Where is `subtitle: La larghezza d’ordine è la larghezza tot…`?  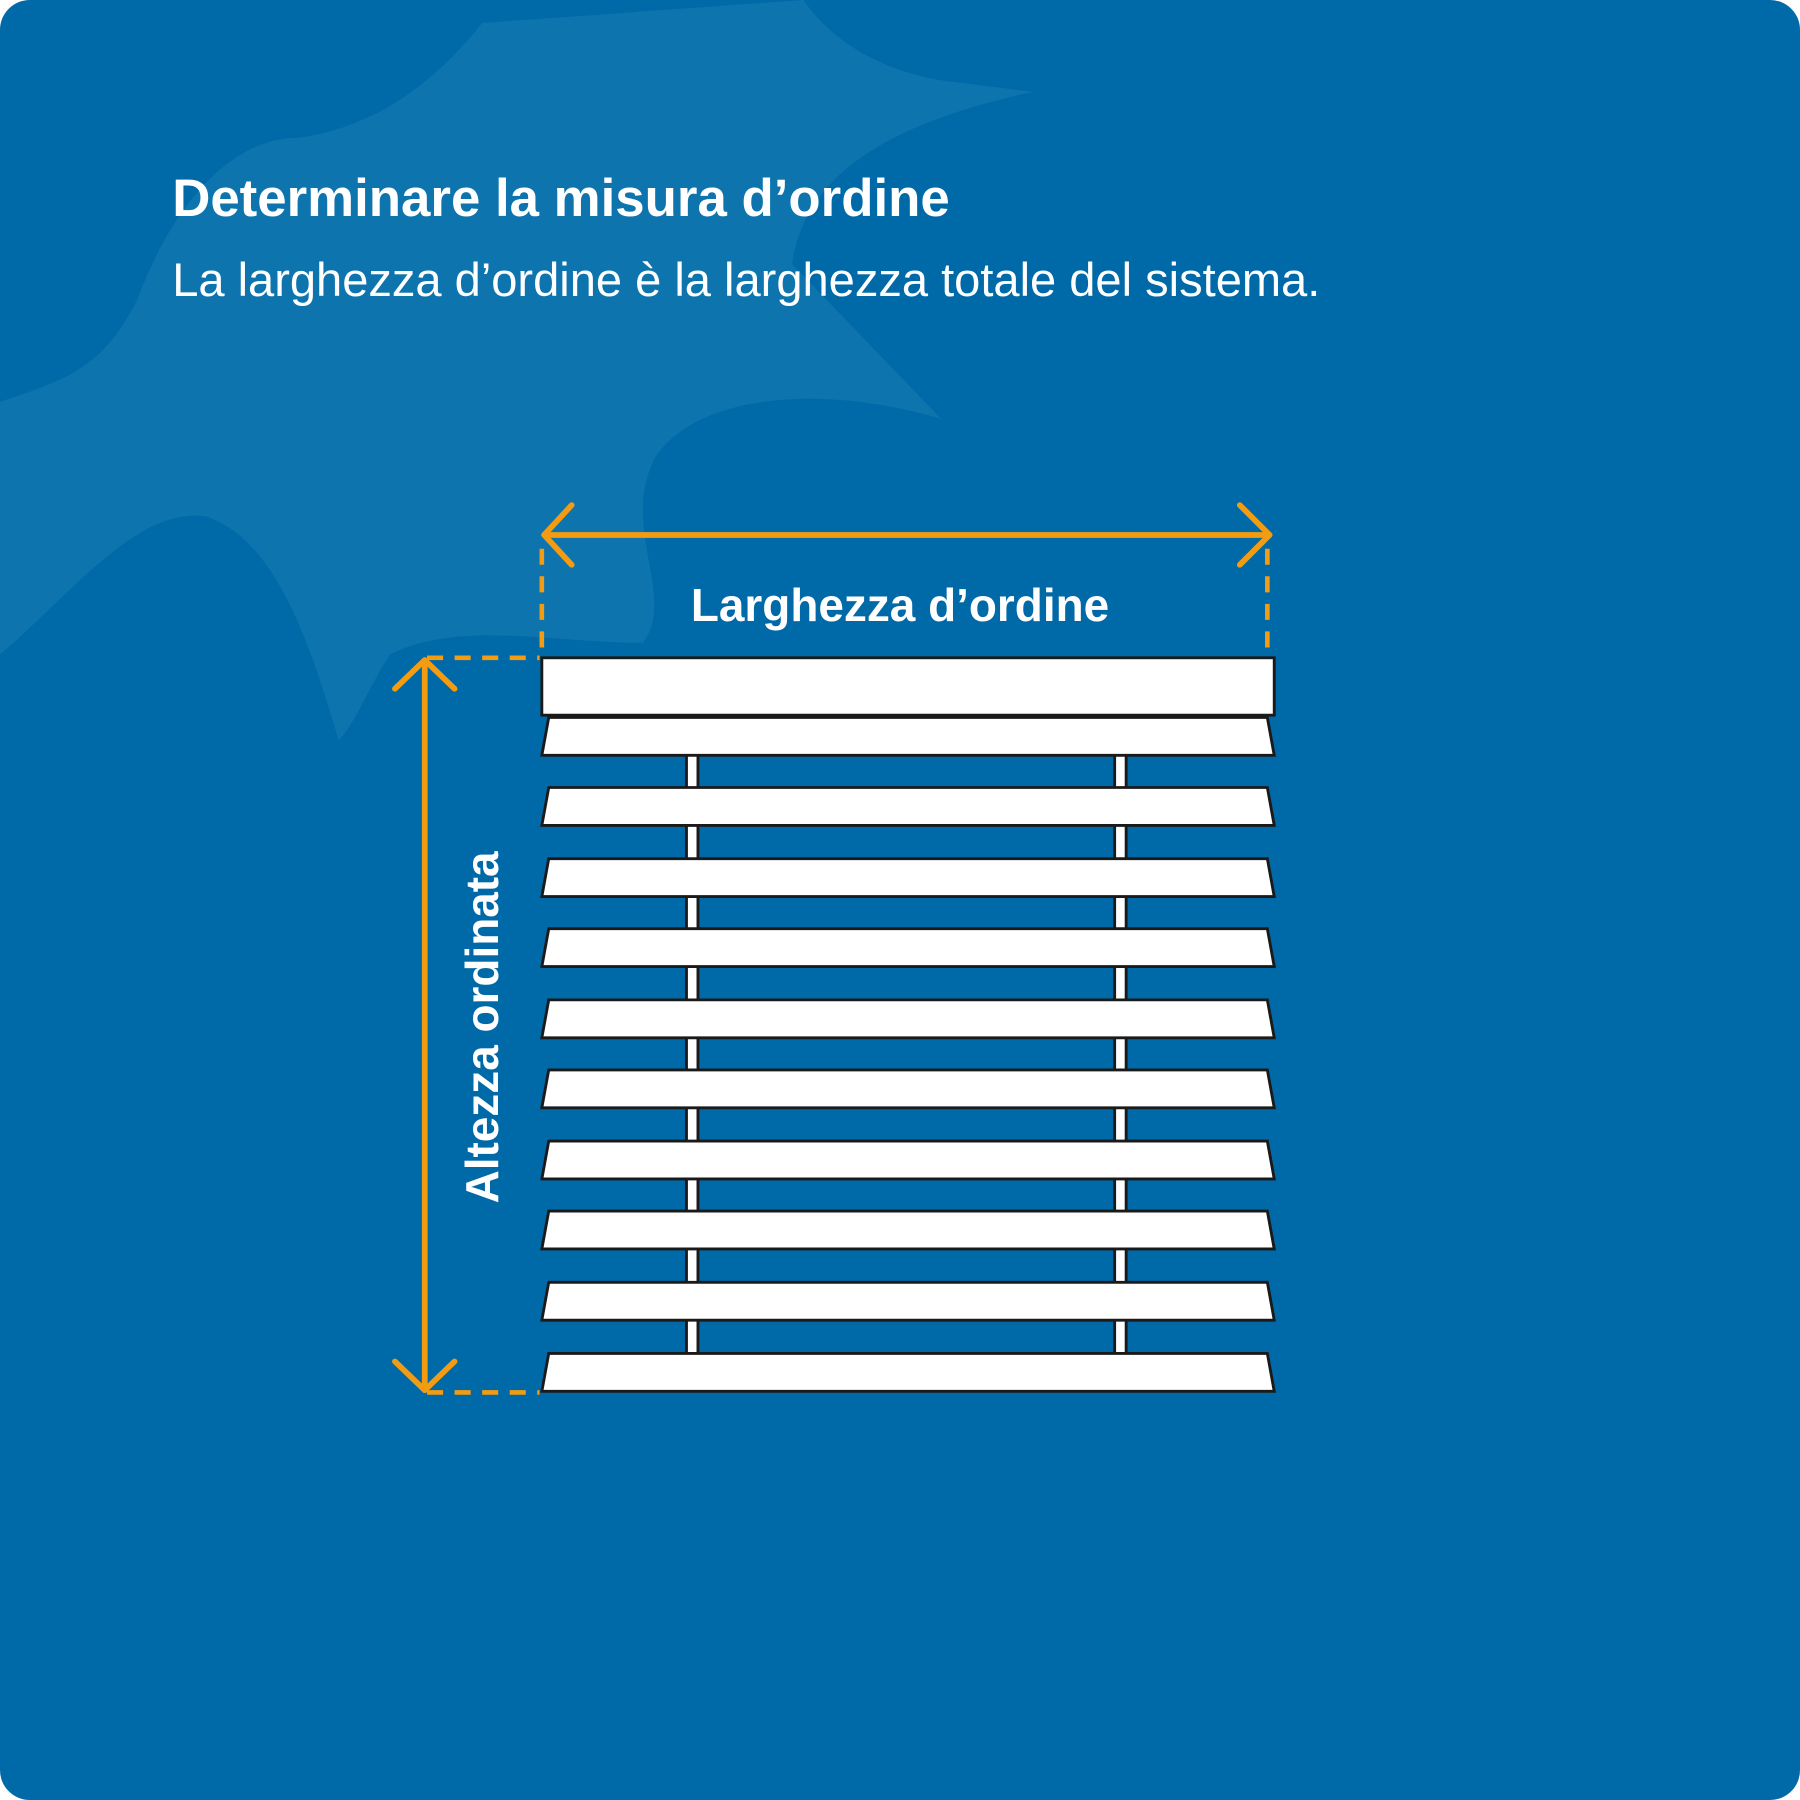 subtitle: La larghezza d’ordine è la larghezza tot… is located at coordinates (746, 279).